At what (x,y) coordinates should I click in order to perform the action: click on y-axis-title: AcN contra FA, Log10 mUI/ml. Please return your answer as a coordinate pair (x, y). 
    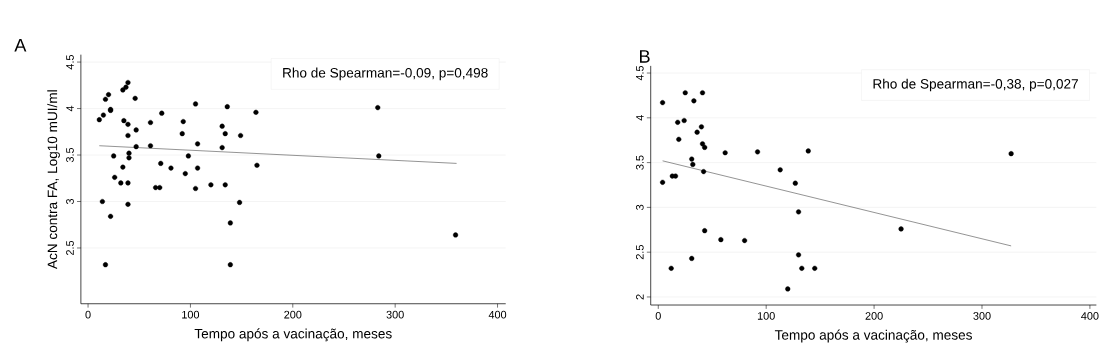
    Looking at the image, I should click on (53, 179).